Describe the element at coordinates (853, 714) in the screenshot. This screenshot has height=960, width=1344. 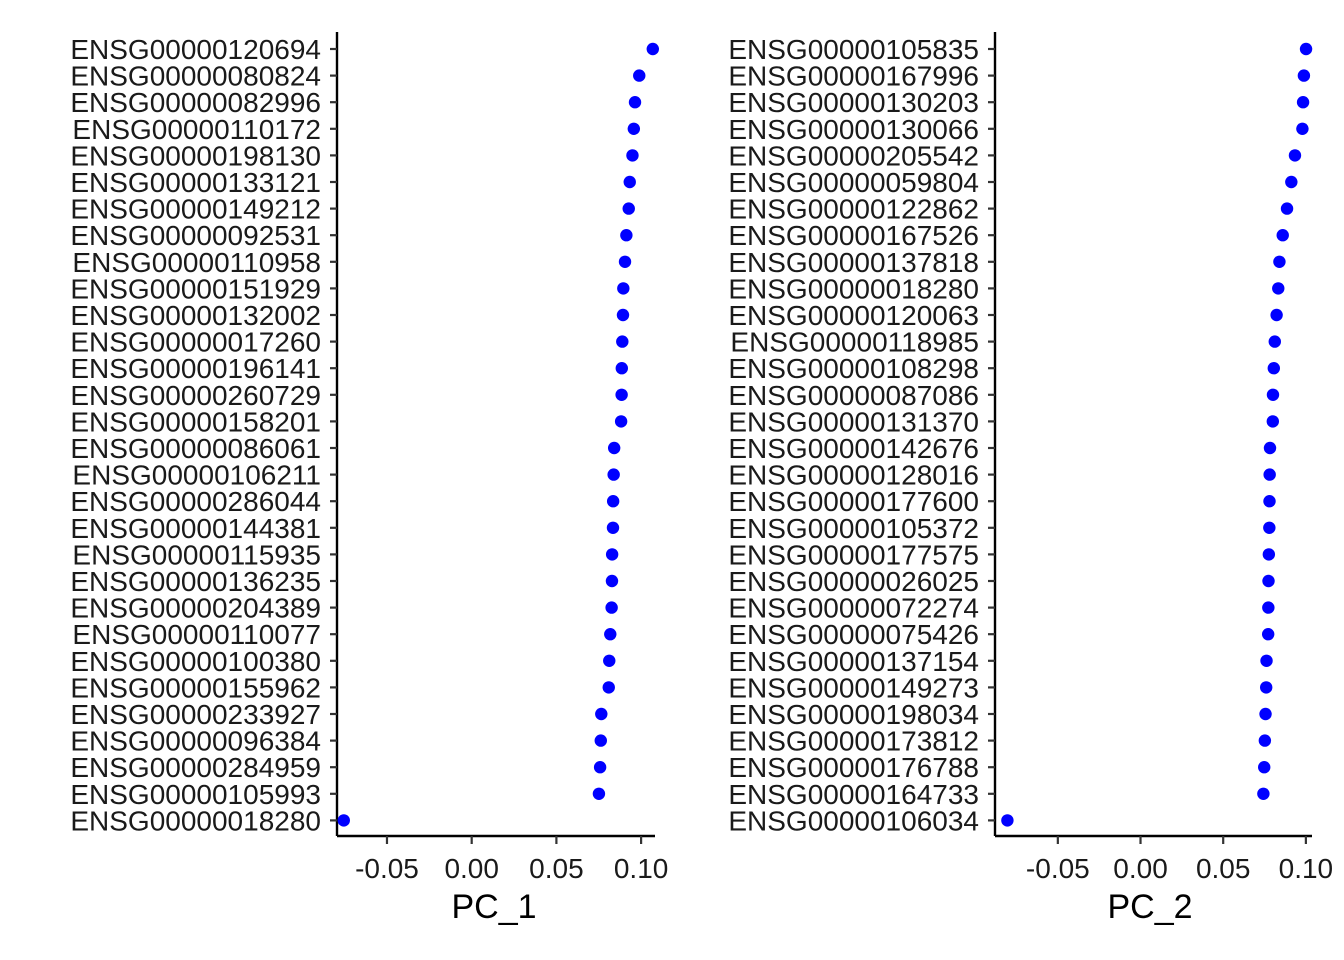
I see `gene-label: ENSG00000198034` at that location.